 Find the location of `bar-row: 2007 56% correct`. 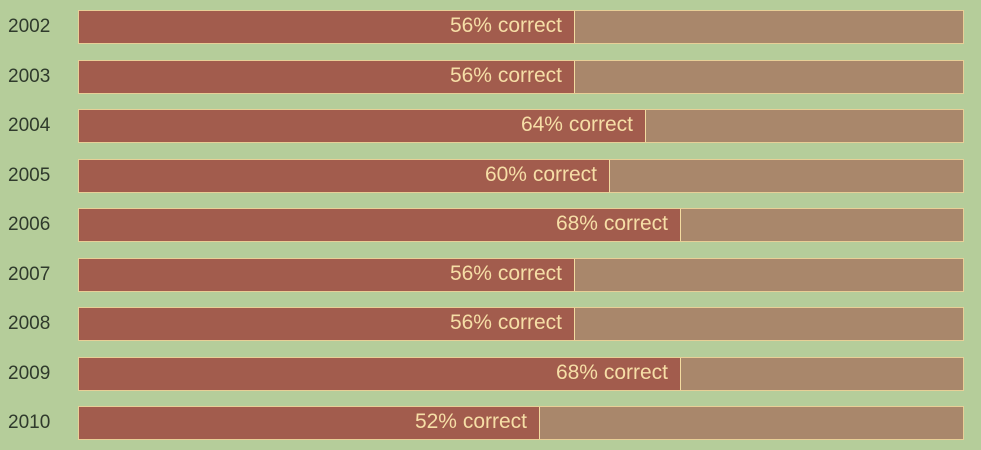

bar-row: 2007 56% correct is located at coordinates (490, 274).